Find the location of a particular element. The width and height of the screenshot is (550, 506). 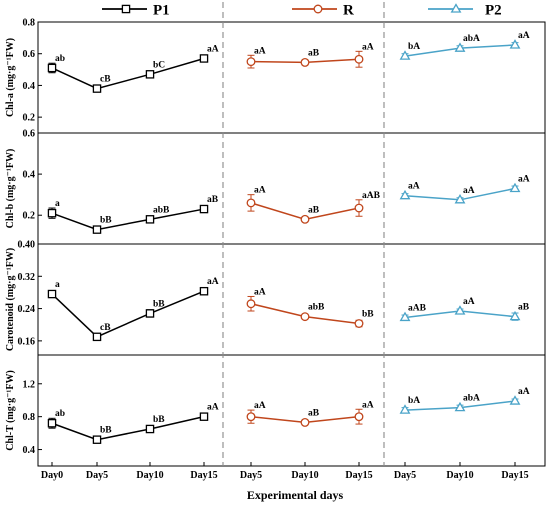

data-label: bA is located at coordinates (414, 47).